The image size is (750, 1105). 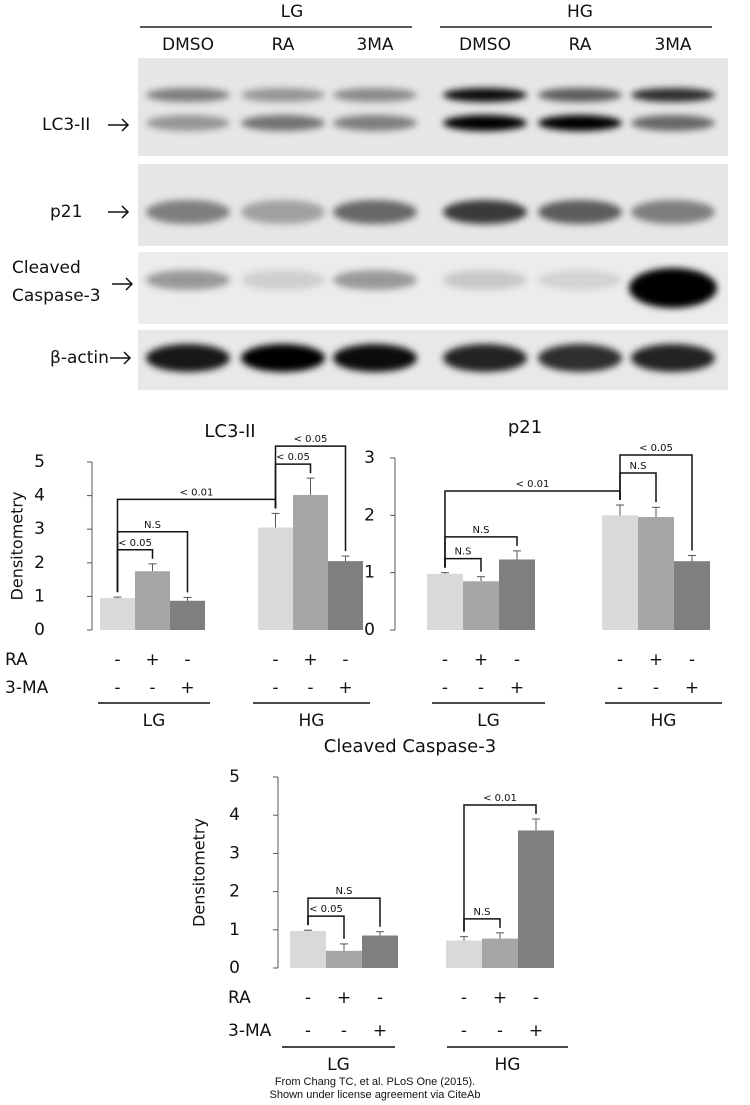 I want to click on row-label: β-actin, so click(x=79, y=358).